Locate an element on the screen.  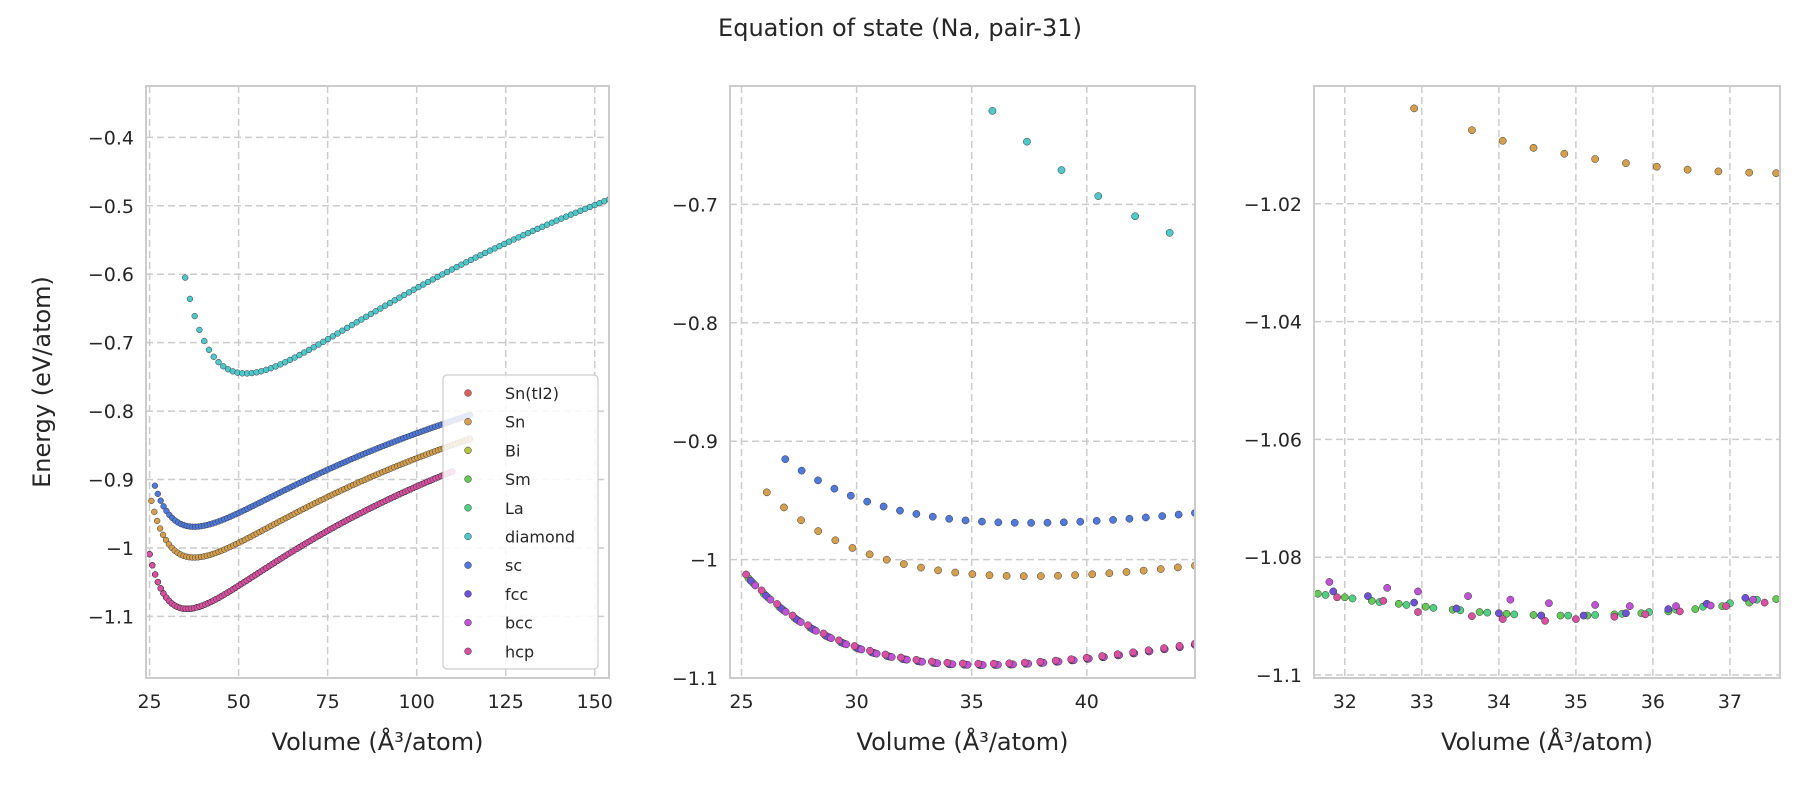
legend-item-sn: Sn is located at coordinates (494, 422).